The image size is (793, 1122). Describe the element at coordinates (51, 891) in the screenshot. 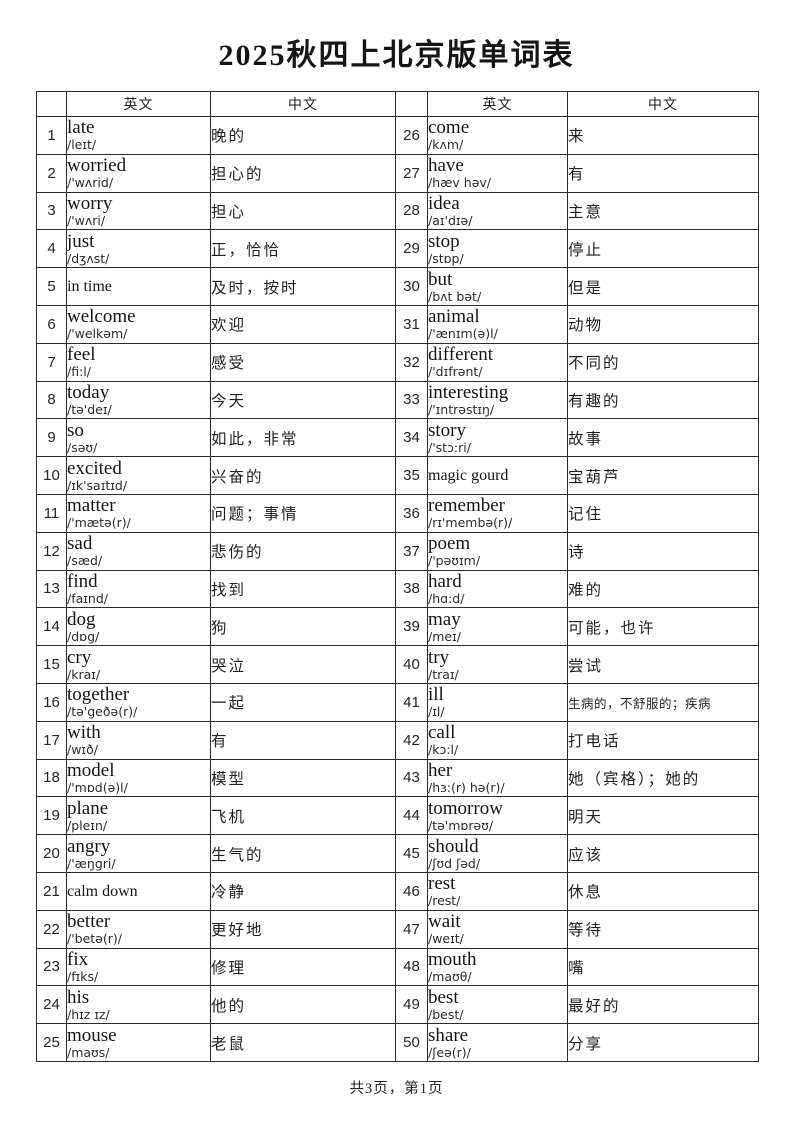

I see `entry-number: 21` at that location.